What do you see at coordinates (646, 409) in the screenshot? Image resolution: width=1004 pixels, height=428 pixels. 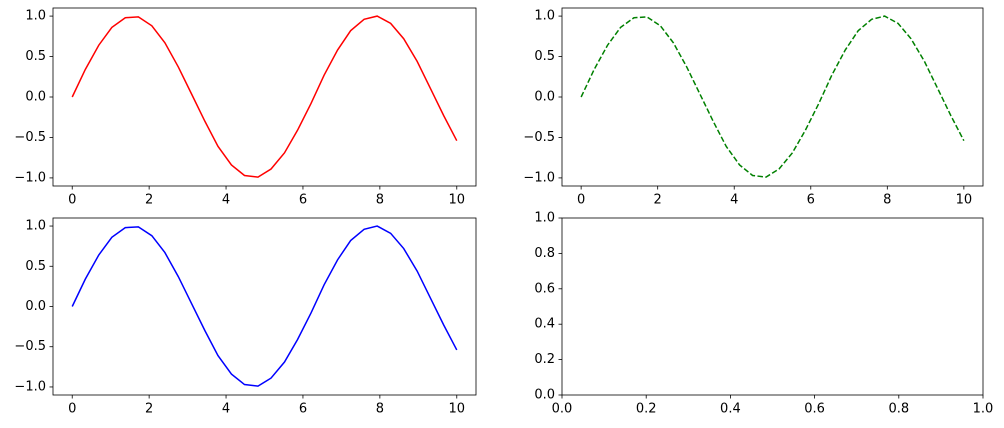 I see `x-tick-label: 0.2` at bounding box center [646, 409].